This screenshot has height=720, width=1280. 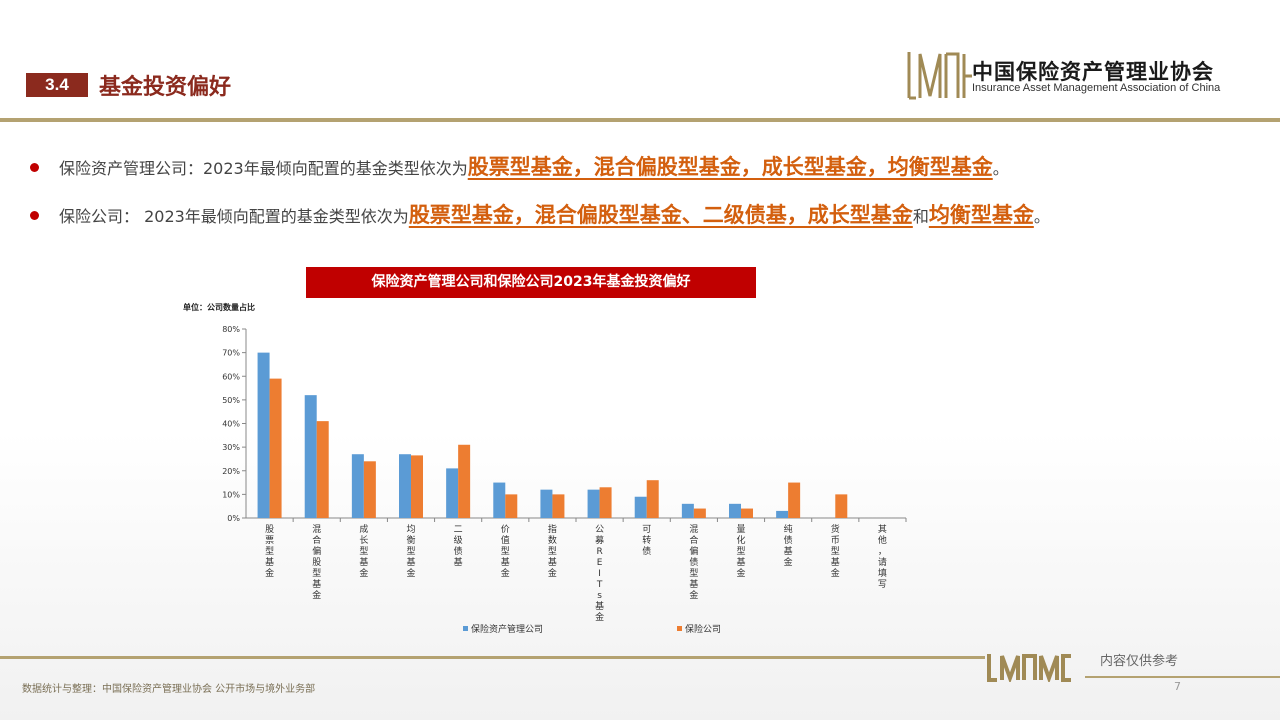 What do you see at coordinates (920, 216) in the screenshot?
I see `bullet-connector: 和` at bounding box center [920, 216].